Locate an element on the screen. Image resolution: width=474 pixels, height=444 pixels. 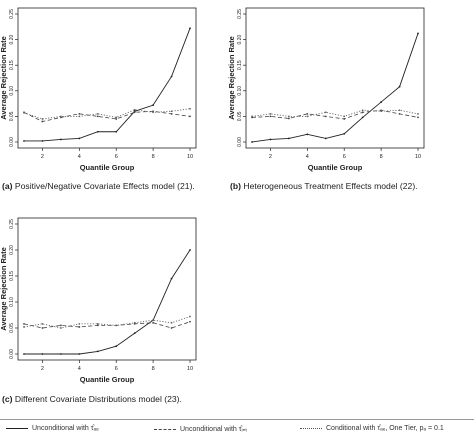
y-tick-label-a-2: 0.10 is located at coordinates (12, 91).